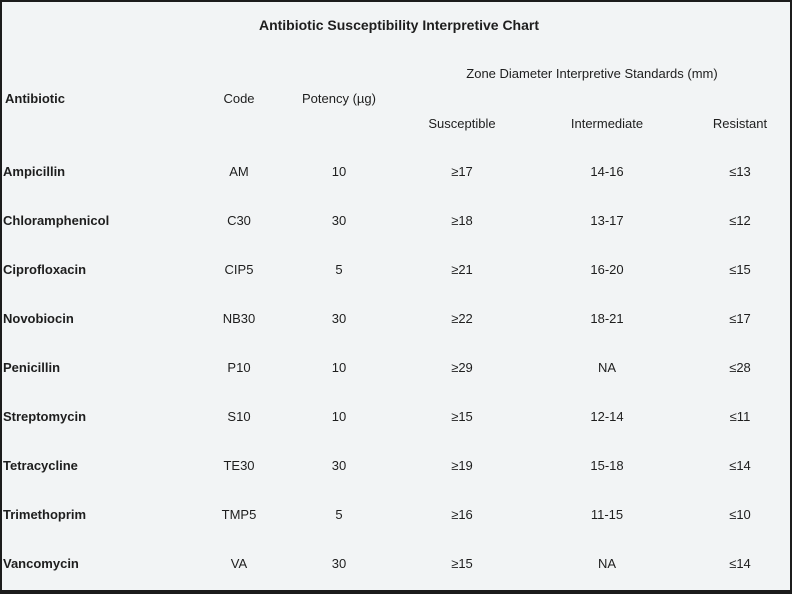 The height and width of the screenshot is (594, 792). What do you see at coordinates (740, 318) in the screenshot?
I see `resistant-value: ≤17` at bounding box center [740, 318].